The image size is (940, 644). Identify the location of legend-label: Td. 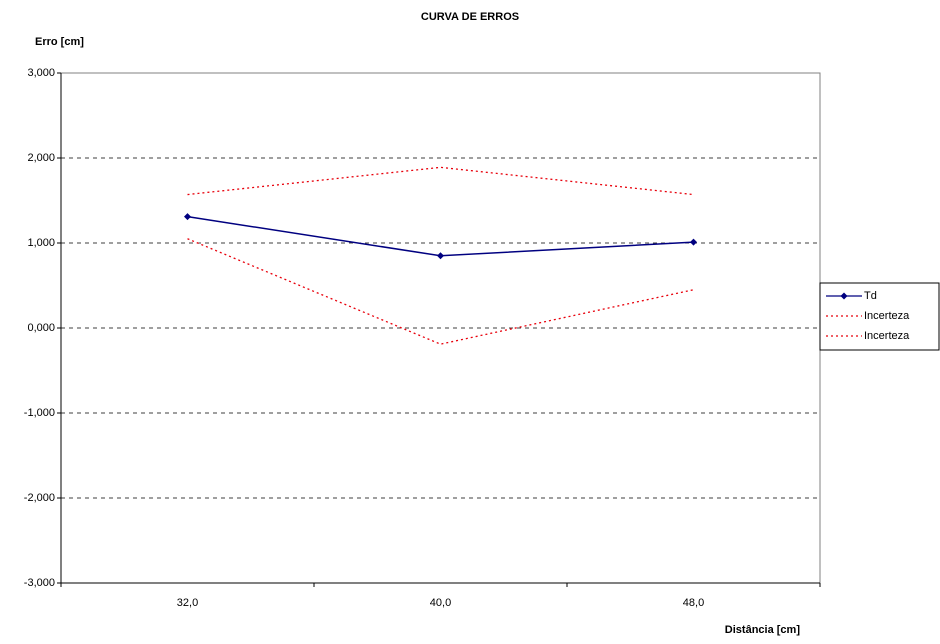
(870, 296).